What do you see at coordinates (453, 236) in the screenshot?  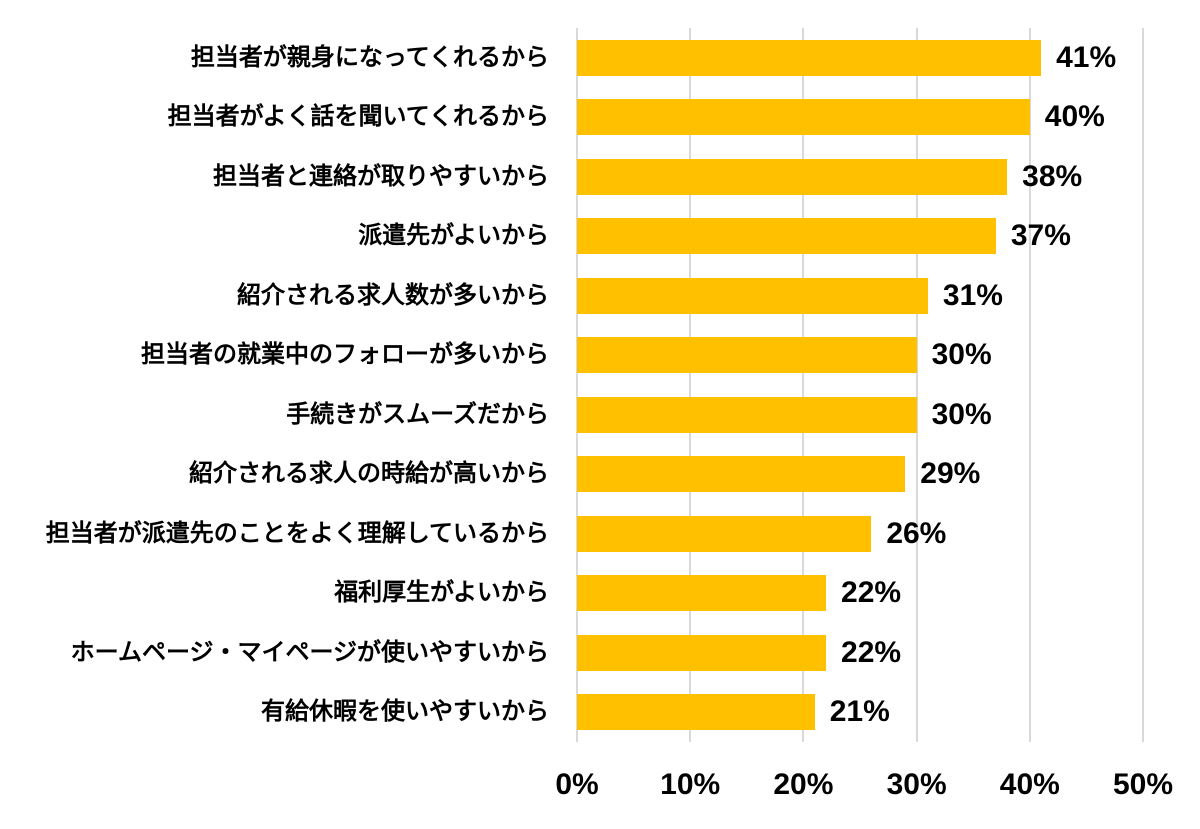 I see `category-label: 派遣先がよいから` at bounding box center [453, 236].